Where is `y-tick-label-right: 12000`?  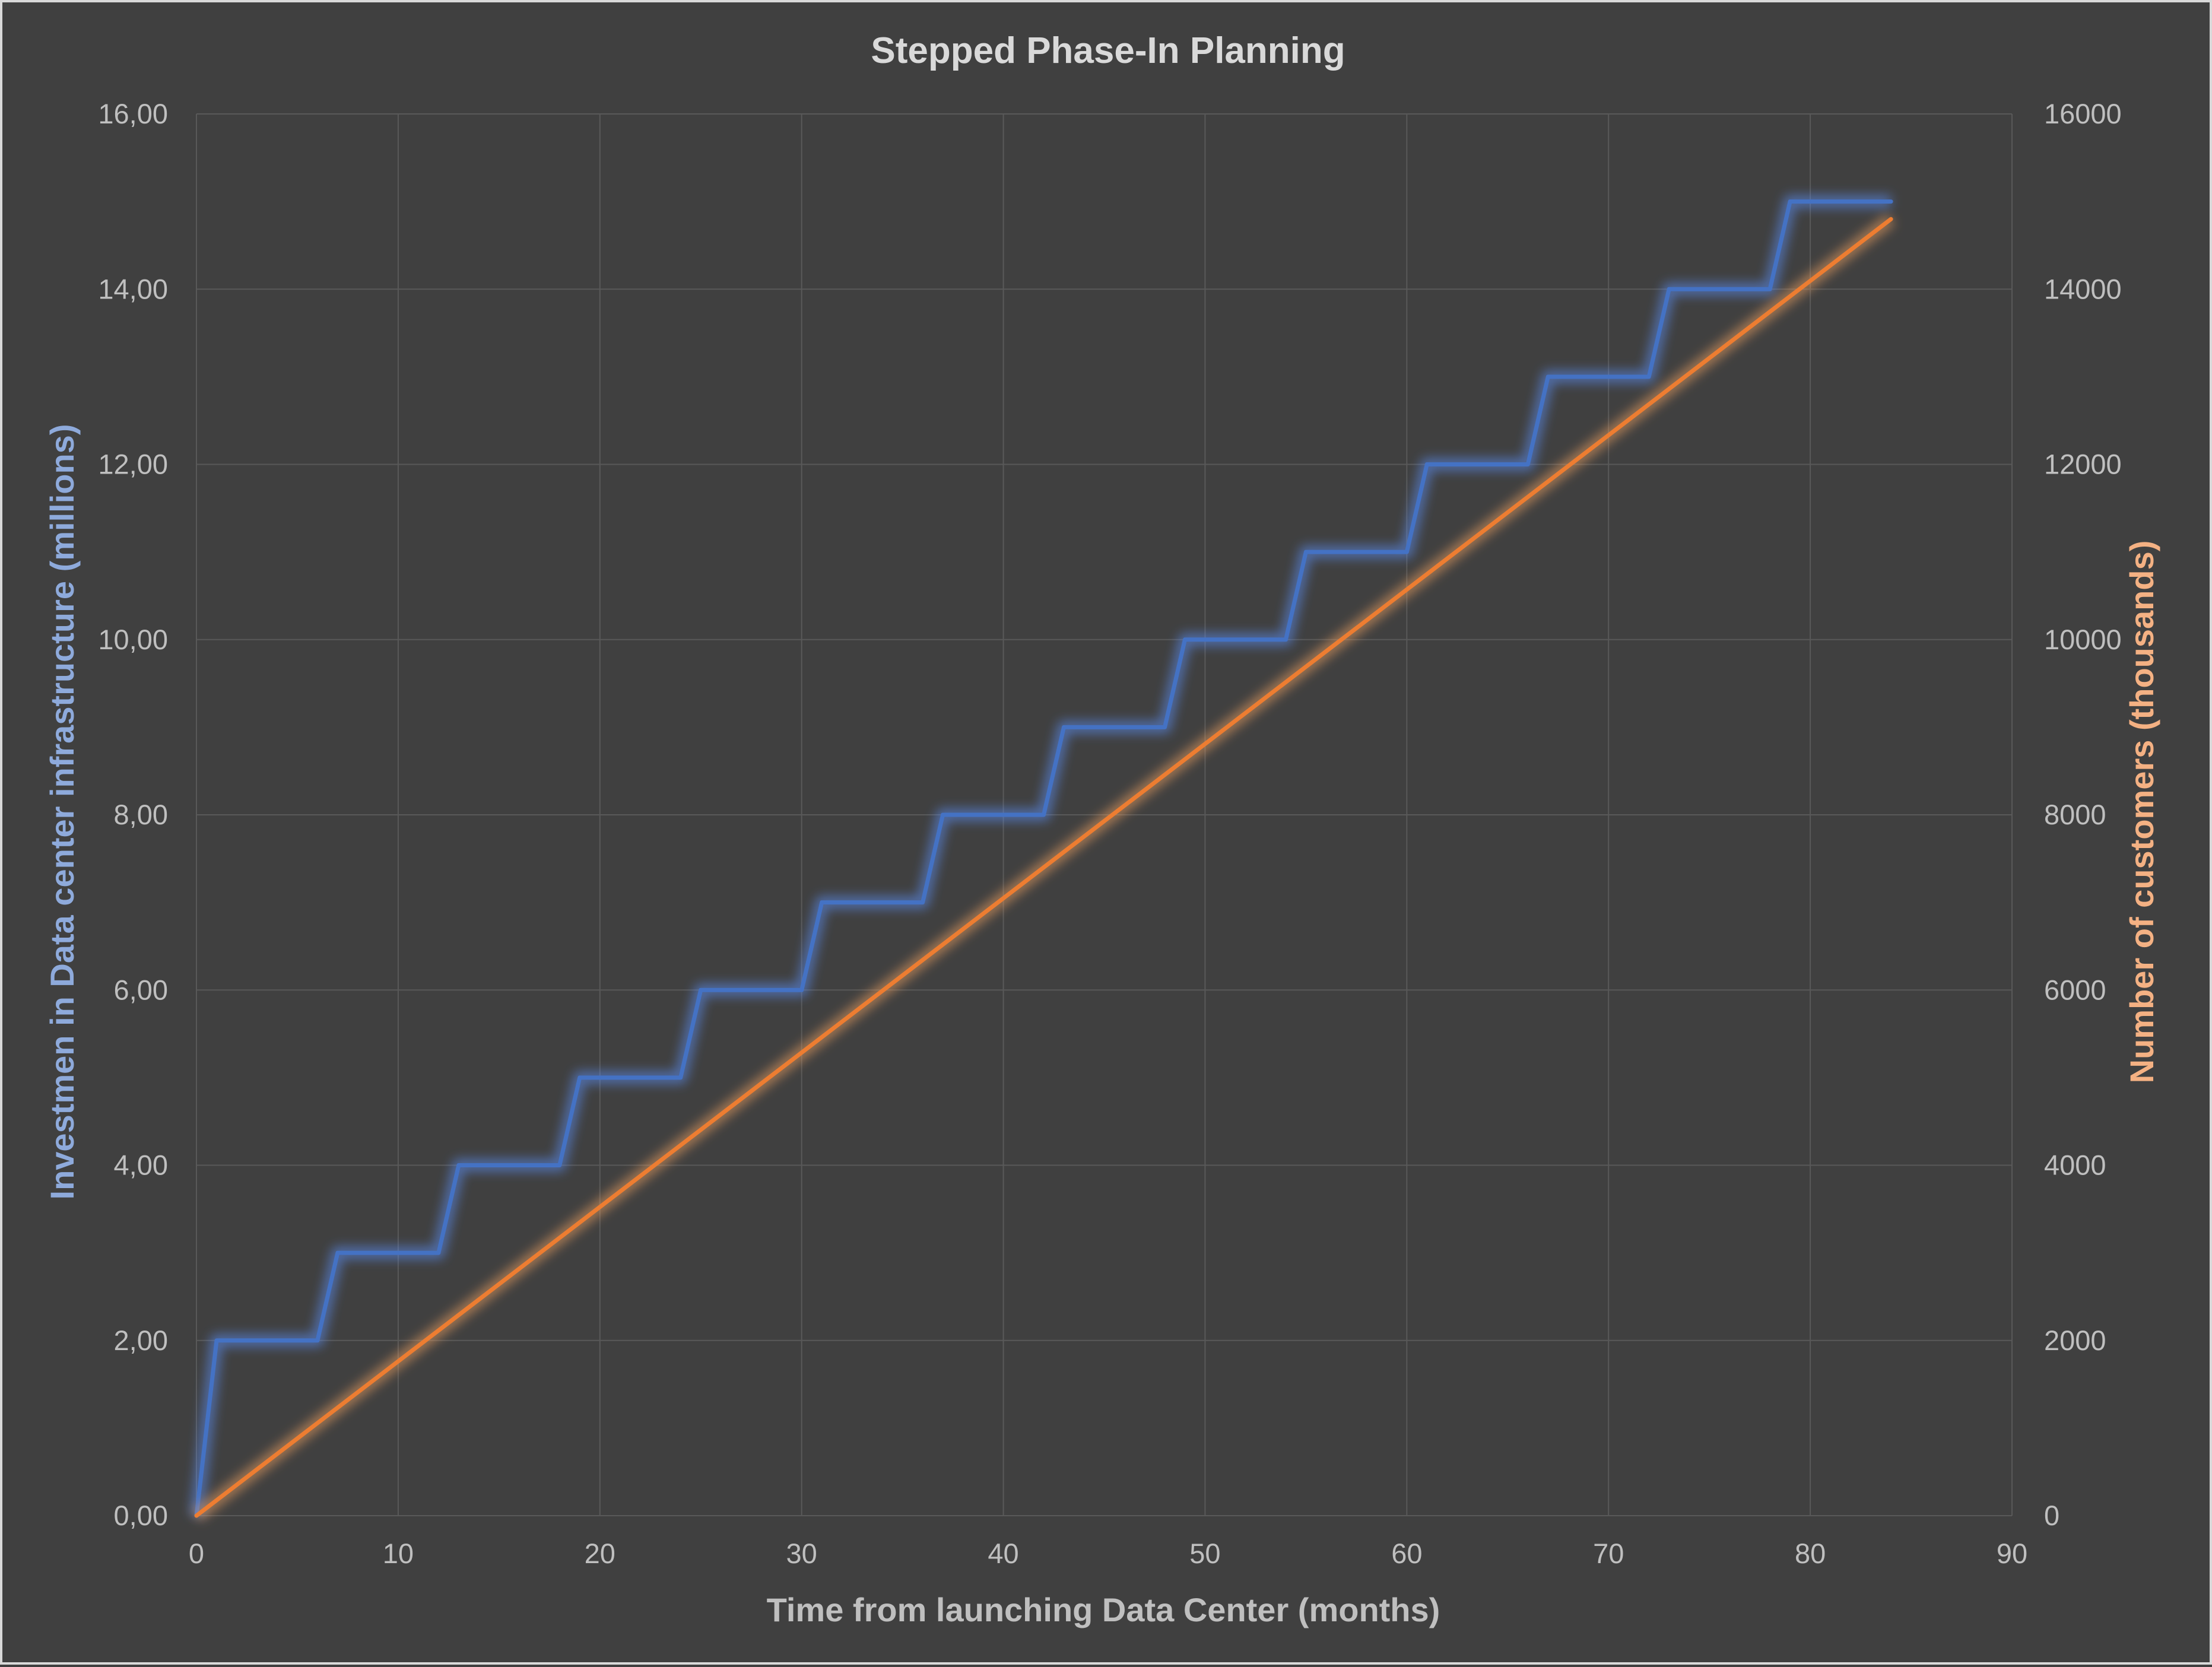
y-tick-label-right: 12000 is located at coordinates (2083, 465).